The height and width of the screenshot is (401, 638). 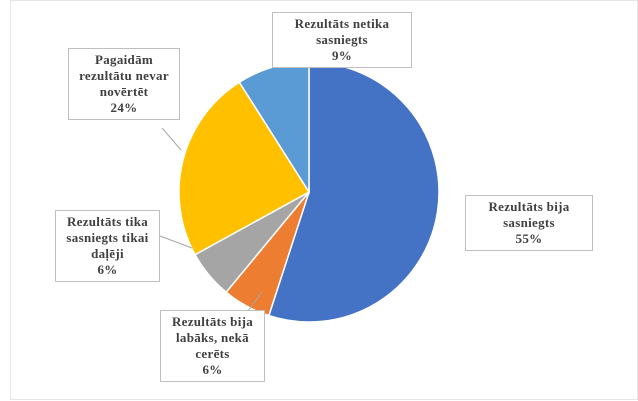 What do you see at coordinates (529, 238) in the screenshot?
I see `label-percent: 55%` at bounding box center [529, 238].